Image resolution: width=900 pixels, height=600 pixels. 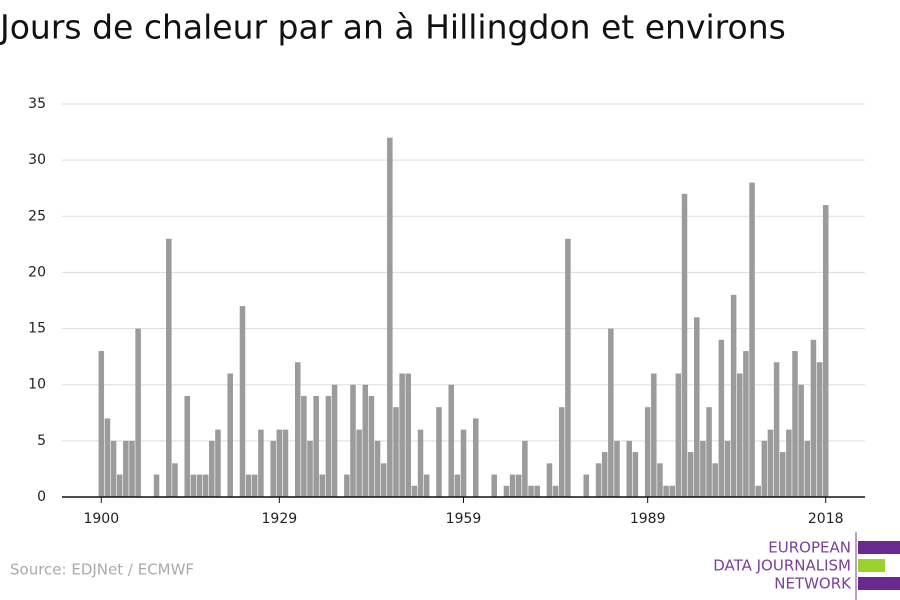 I want to click on y-tick-label: 20, so click(x=37, y=272).